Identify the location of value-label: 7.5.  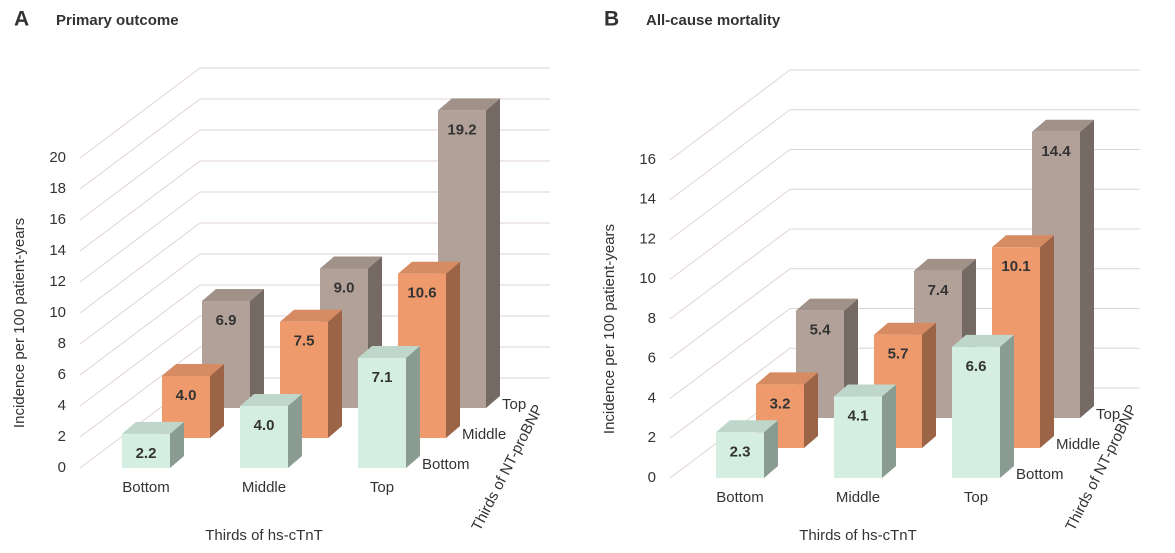
(304, 341).